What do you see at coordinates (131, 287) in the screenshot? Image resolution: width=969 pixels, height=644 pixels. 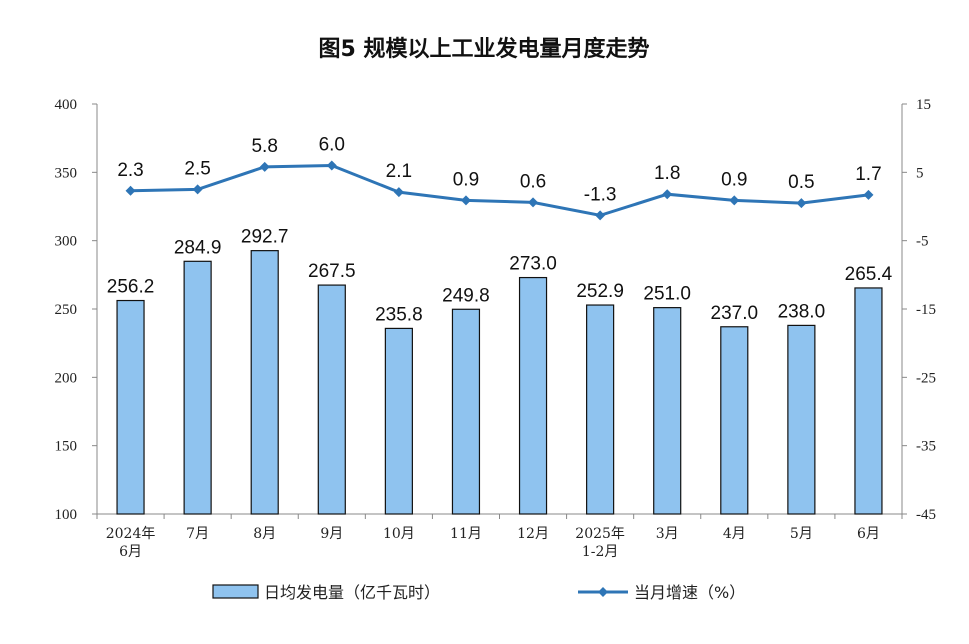 I see `bar-data-label: 256.2` at bounding box center [131, 287].